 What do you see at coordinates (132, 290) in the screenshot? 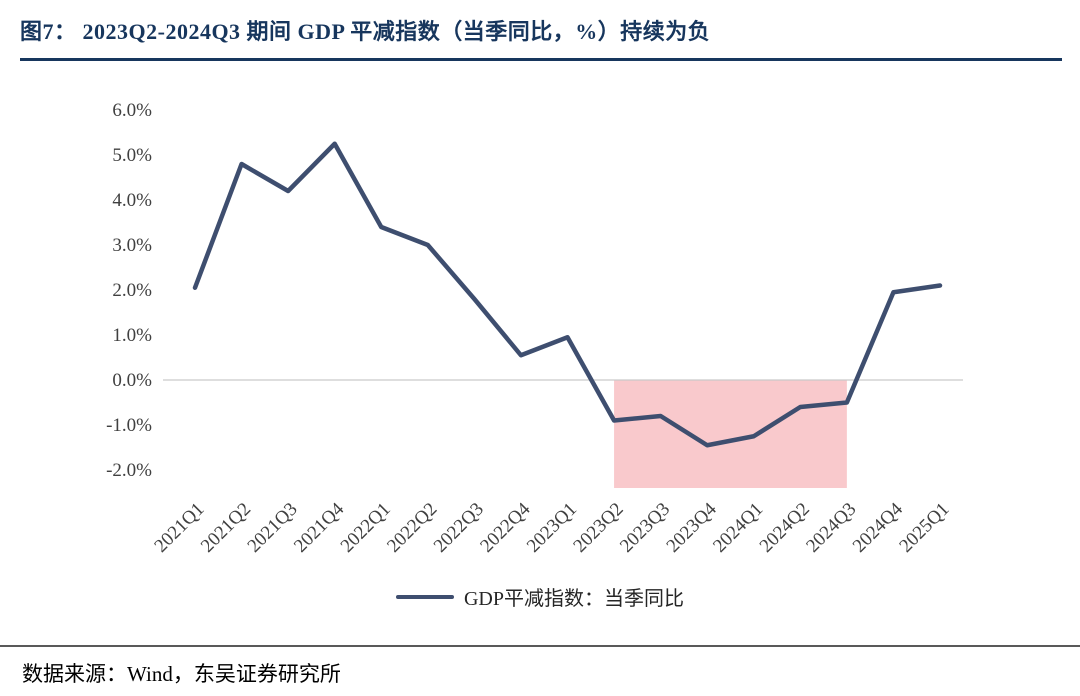
I see `y-tick-label: 2.0%` at bounding box center [132, 290].